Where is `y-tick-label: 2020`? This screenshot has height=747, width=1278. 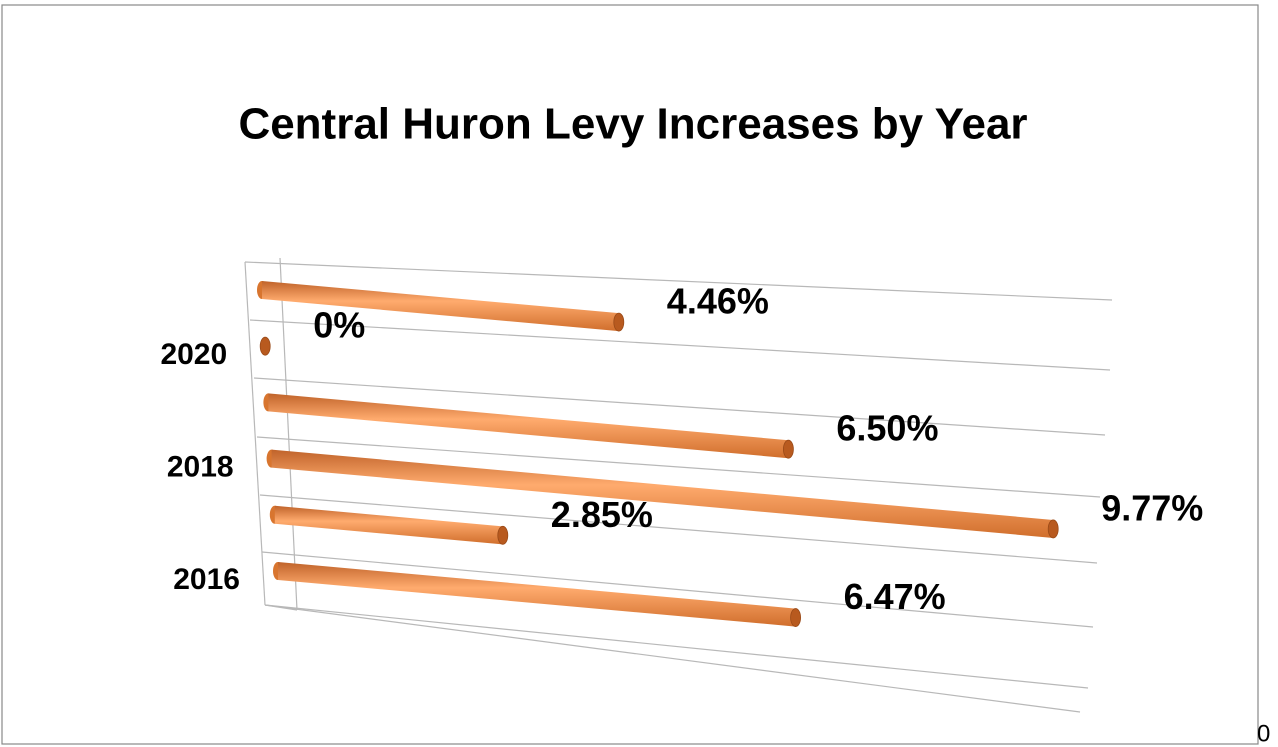 y-tick-label: 2020 is located at coordinates (193, 354).